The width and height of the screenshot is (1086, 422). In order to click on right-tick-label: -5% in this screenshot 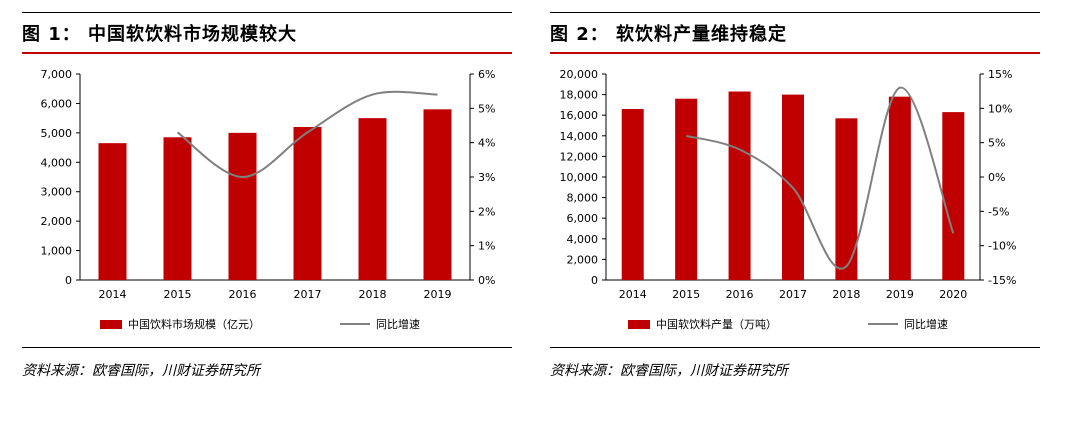, I will do `click(998, 211)`.